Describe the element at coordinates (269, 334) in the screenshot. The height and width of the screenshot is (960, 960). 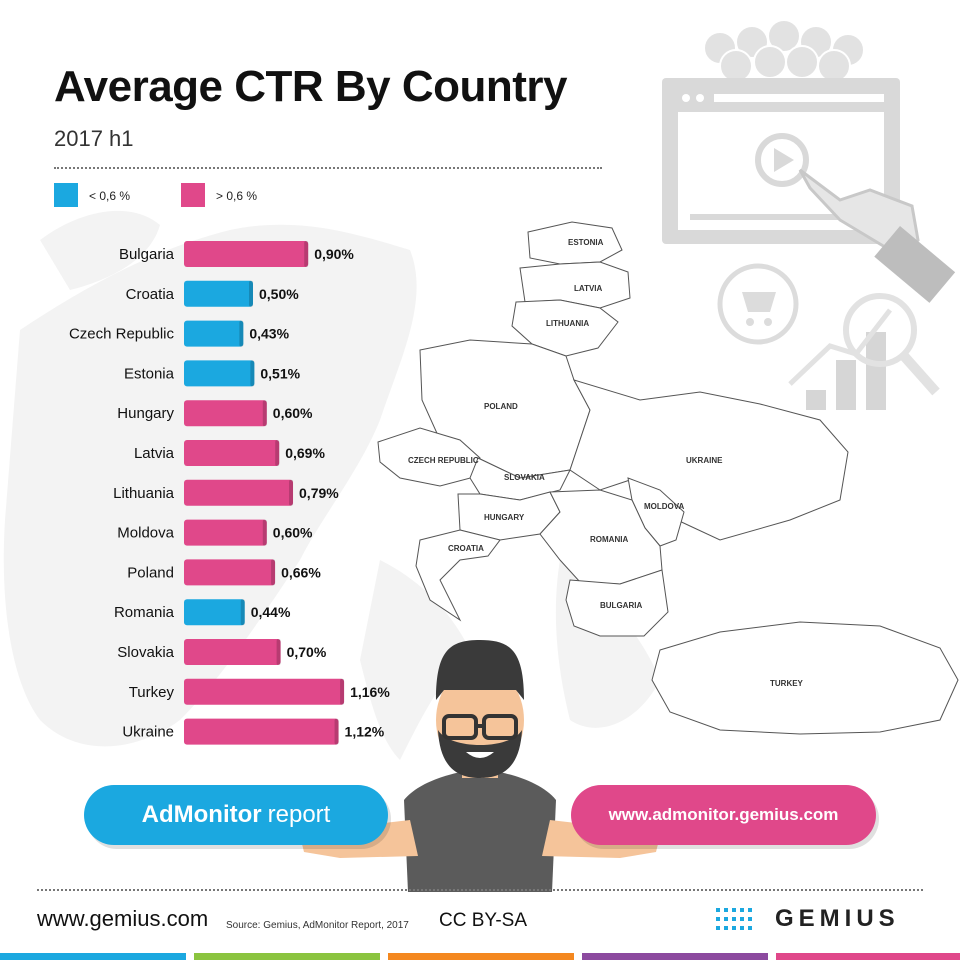
I see `value-label-czech-republic: 0,43%` at that location.